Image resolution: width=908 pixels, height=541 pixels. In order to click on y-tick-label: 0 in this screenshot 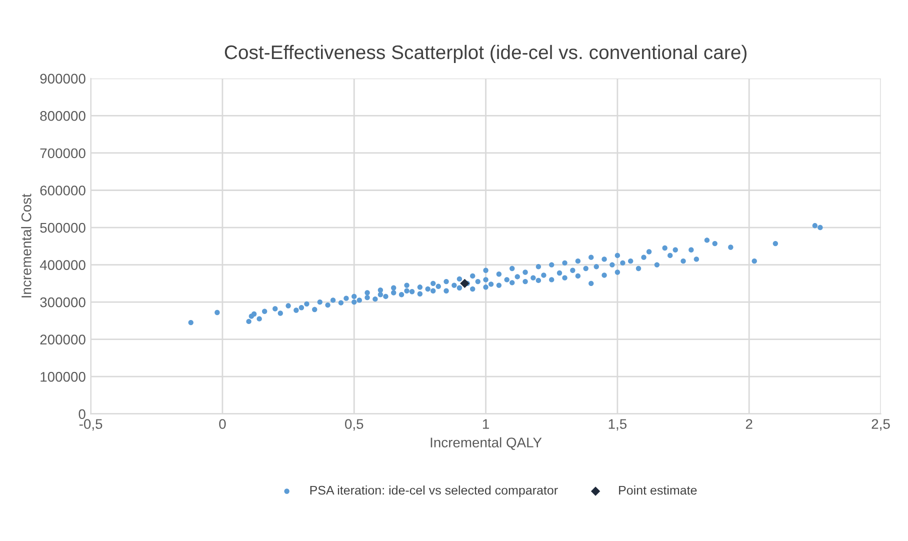, I will do `click(82, 414)`.